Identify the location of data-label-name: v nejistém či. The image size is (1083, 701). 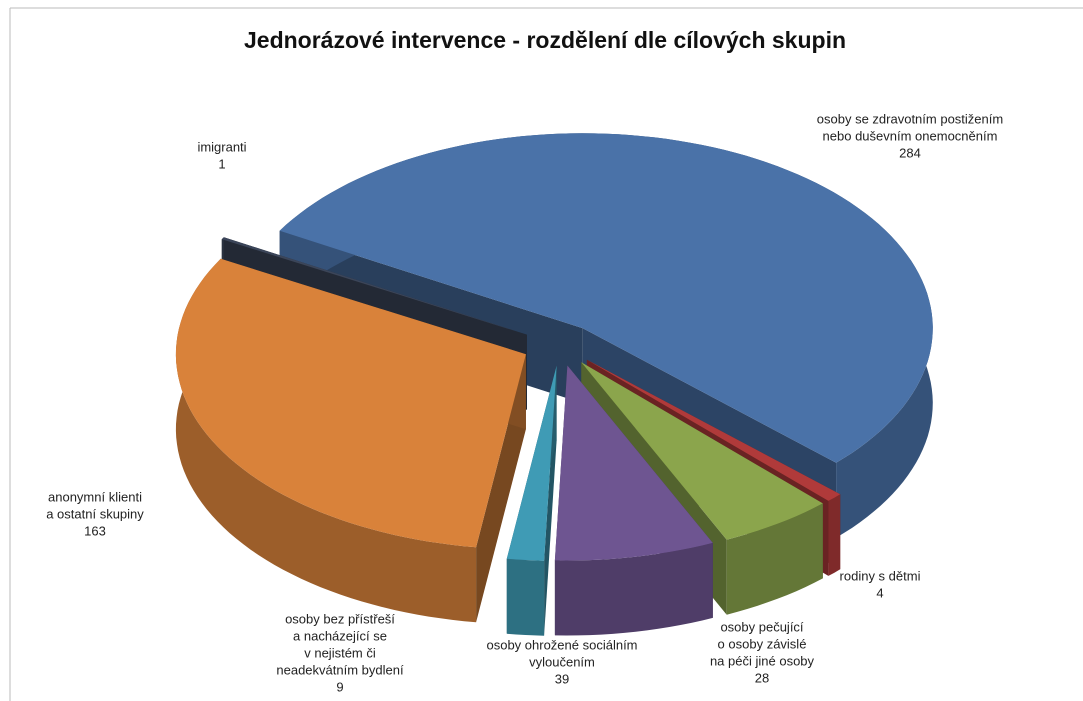
(340, 652).